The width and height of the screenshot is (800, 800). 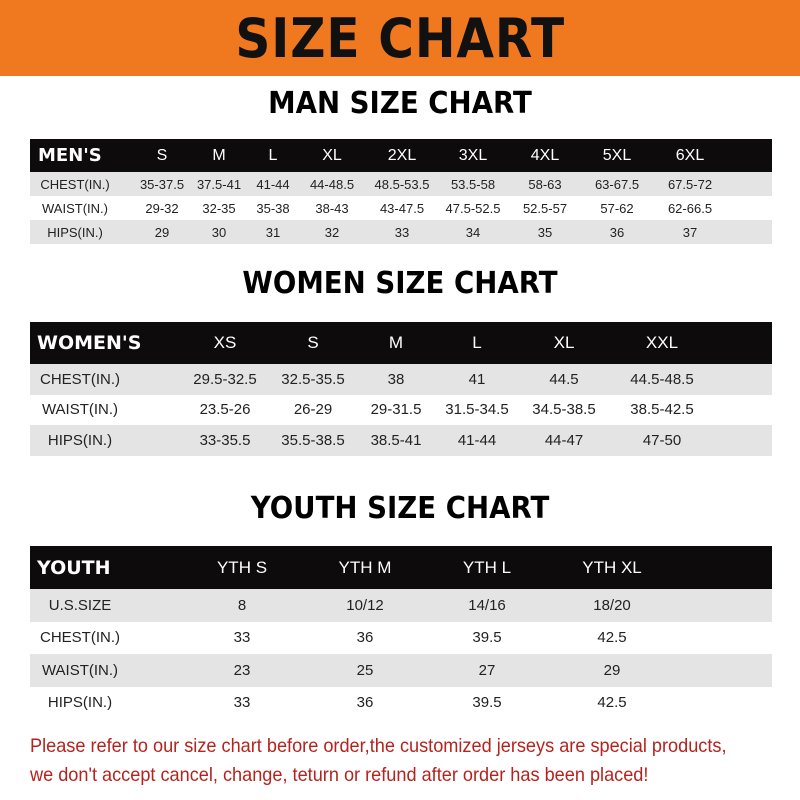 I want to click on women-header-row: WOMEN'S XS S M L XL XXL, so click(x=401, y=343).